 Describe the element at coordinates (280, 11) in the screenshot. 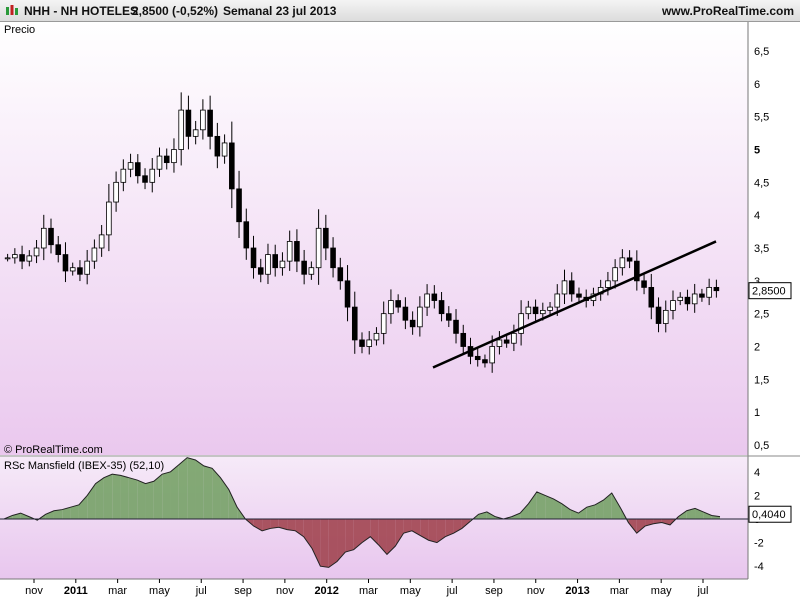

I see `period-date: Semanal 23 jul 2013` at that location.